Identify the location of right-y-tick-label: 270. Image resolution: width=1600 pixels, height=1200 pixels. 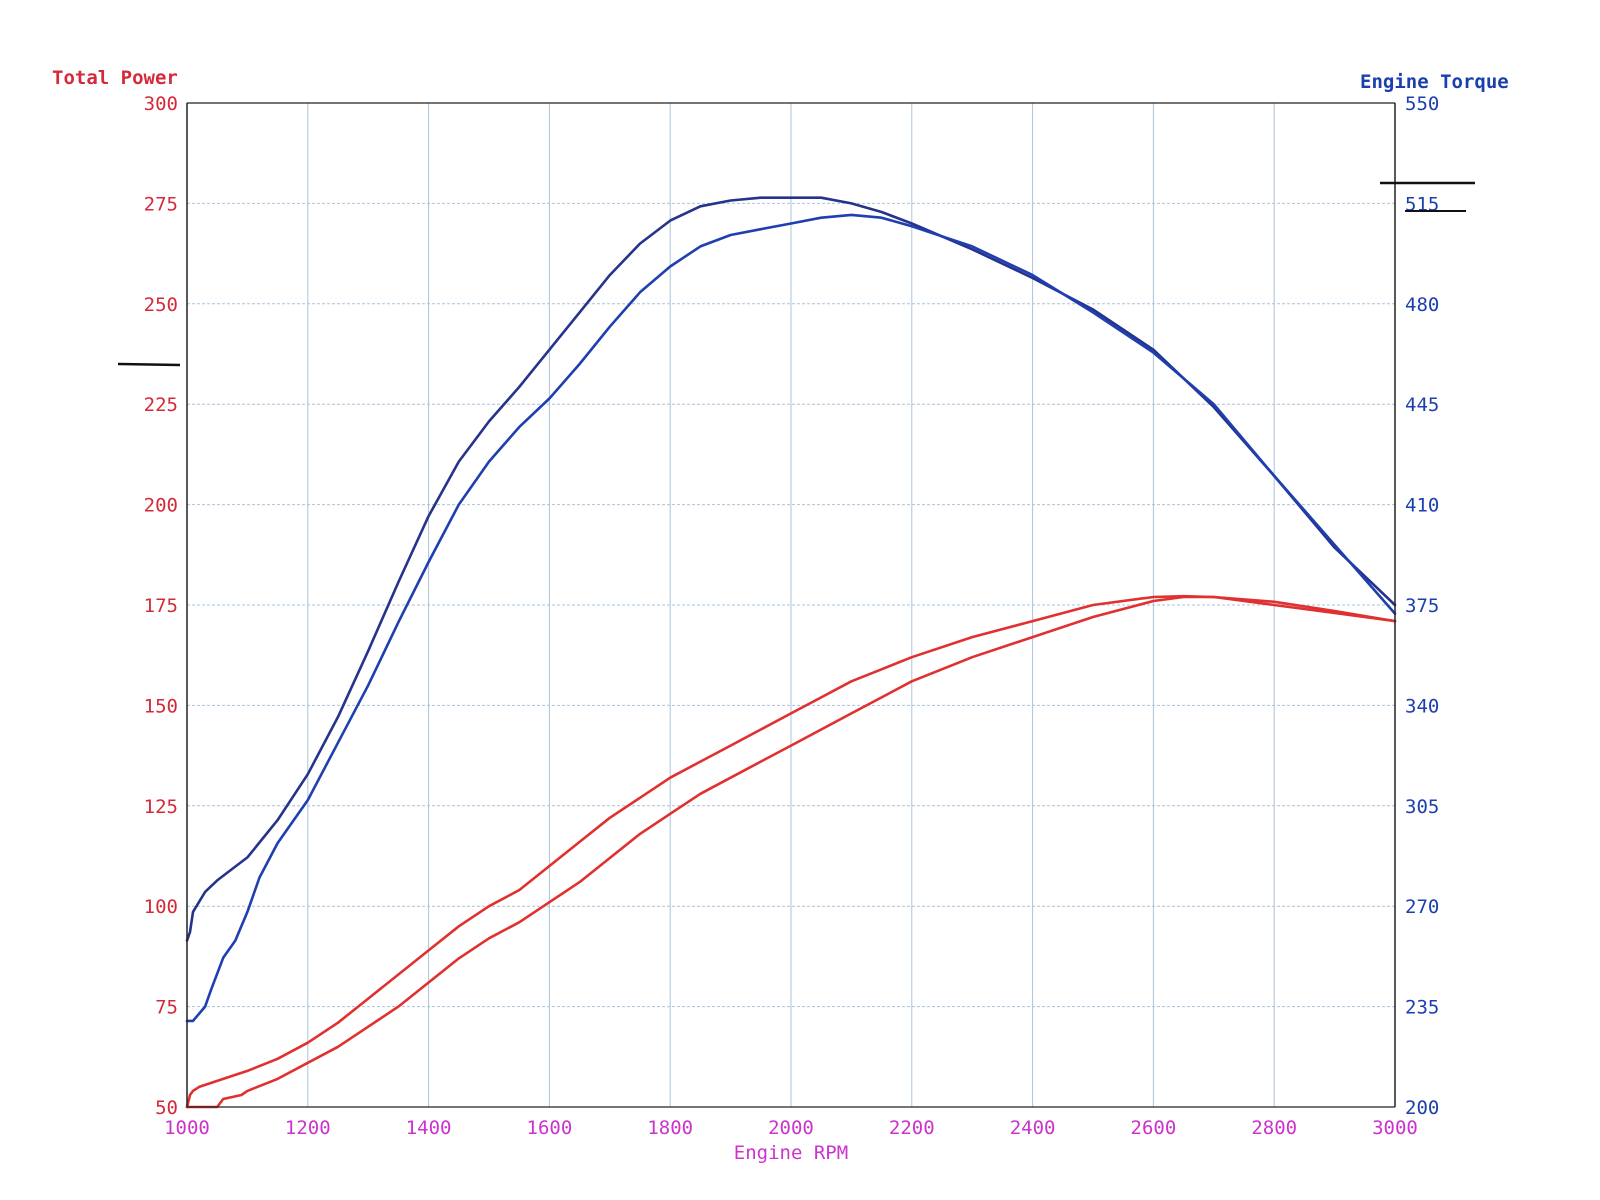
(1422, 907).